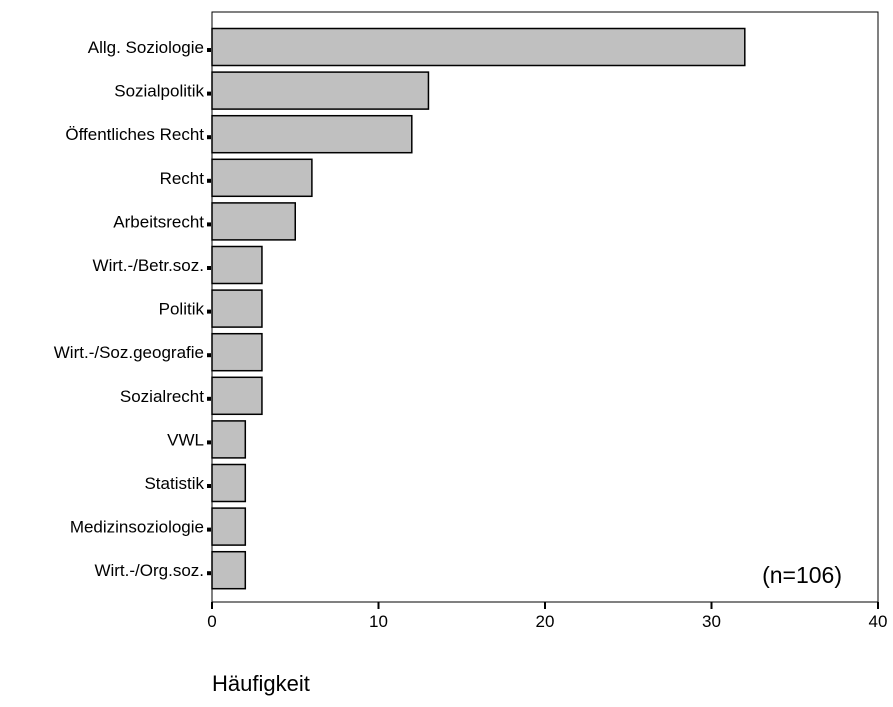 This screenshot has height=707, width=893. What do you see at coordinates (378, 621) in the screenshot?
I see `x-tick-label: 10` at bounding box center [378, 621].